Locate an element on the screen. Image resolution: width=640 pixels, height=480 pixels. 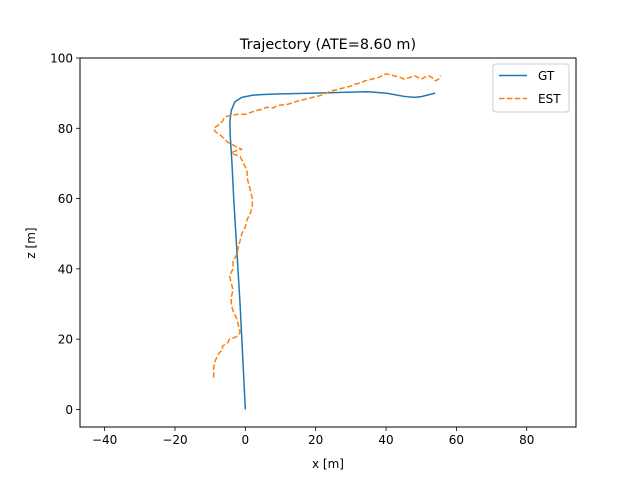
y-tick-label: 80 is located at coordinates (65, 129).